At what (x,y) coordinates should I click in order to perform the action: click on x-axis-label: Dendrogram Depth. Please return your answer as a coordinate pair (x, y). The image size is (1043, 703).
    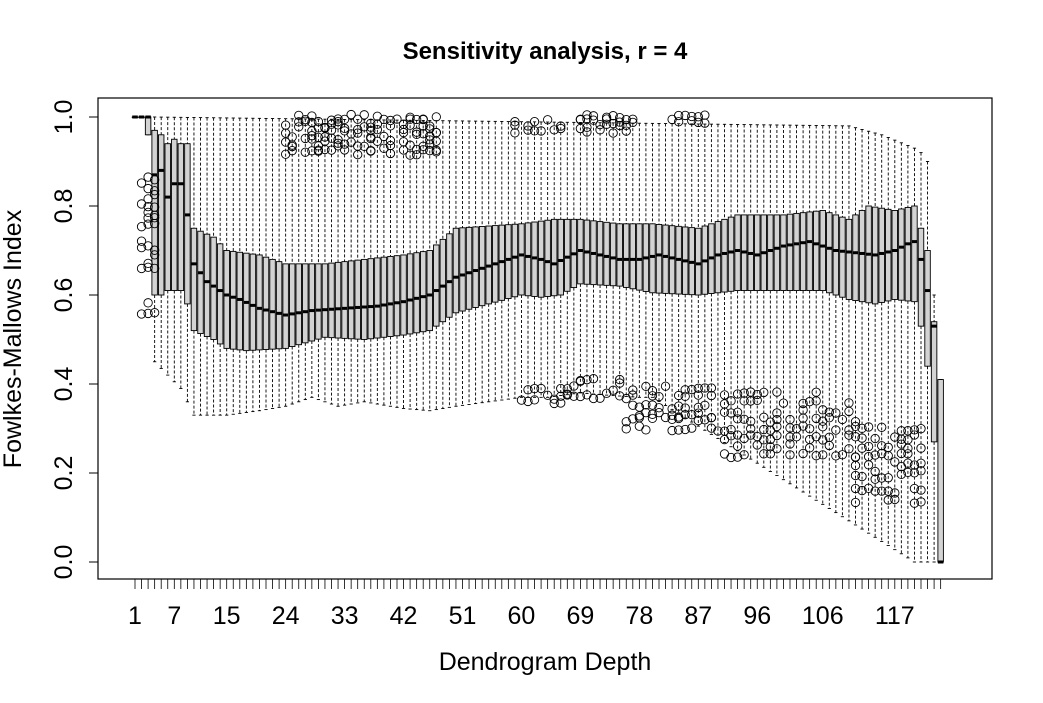
    Looking at the image, I should click on (545, 662).